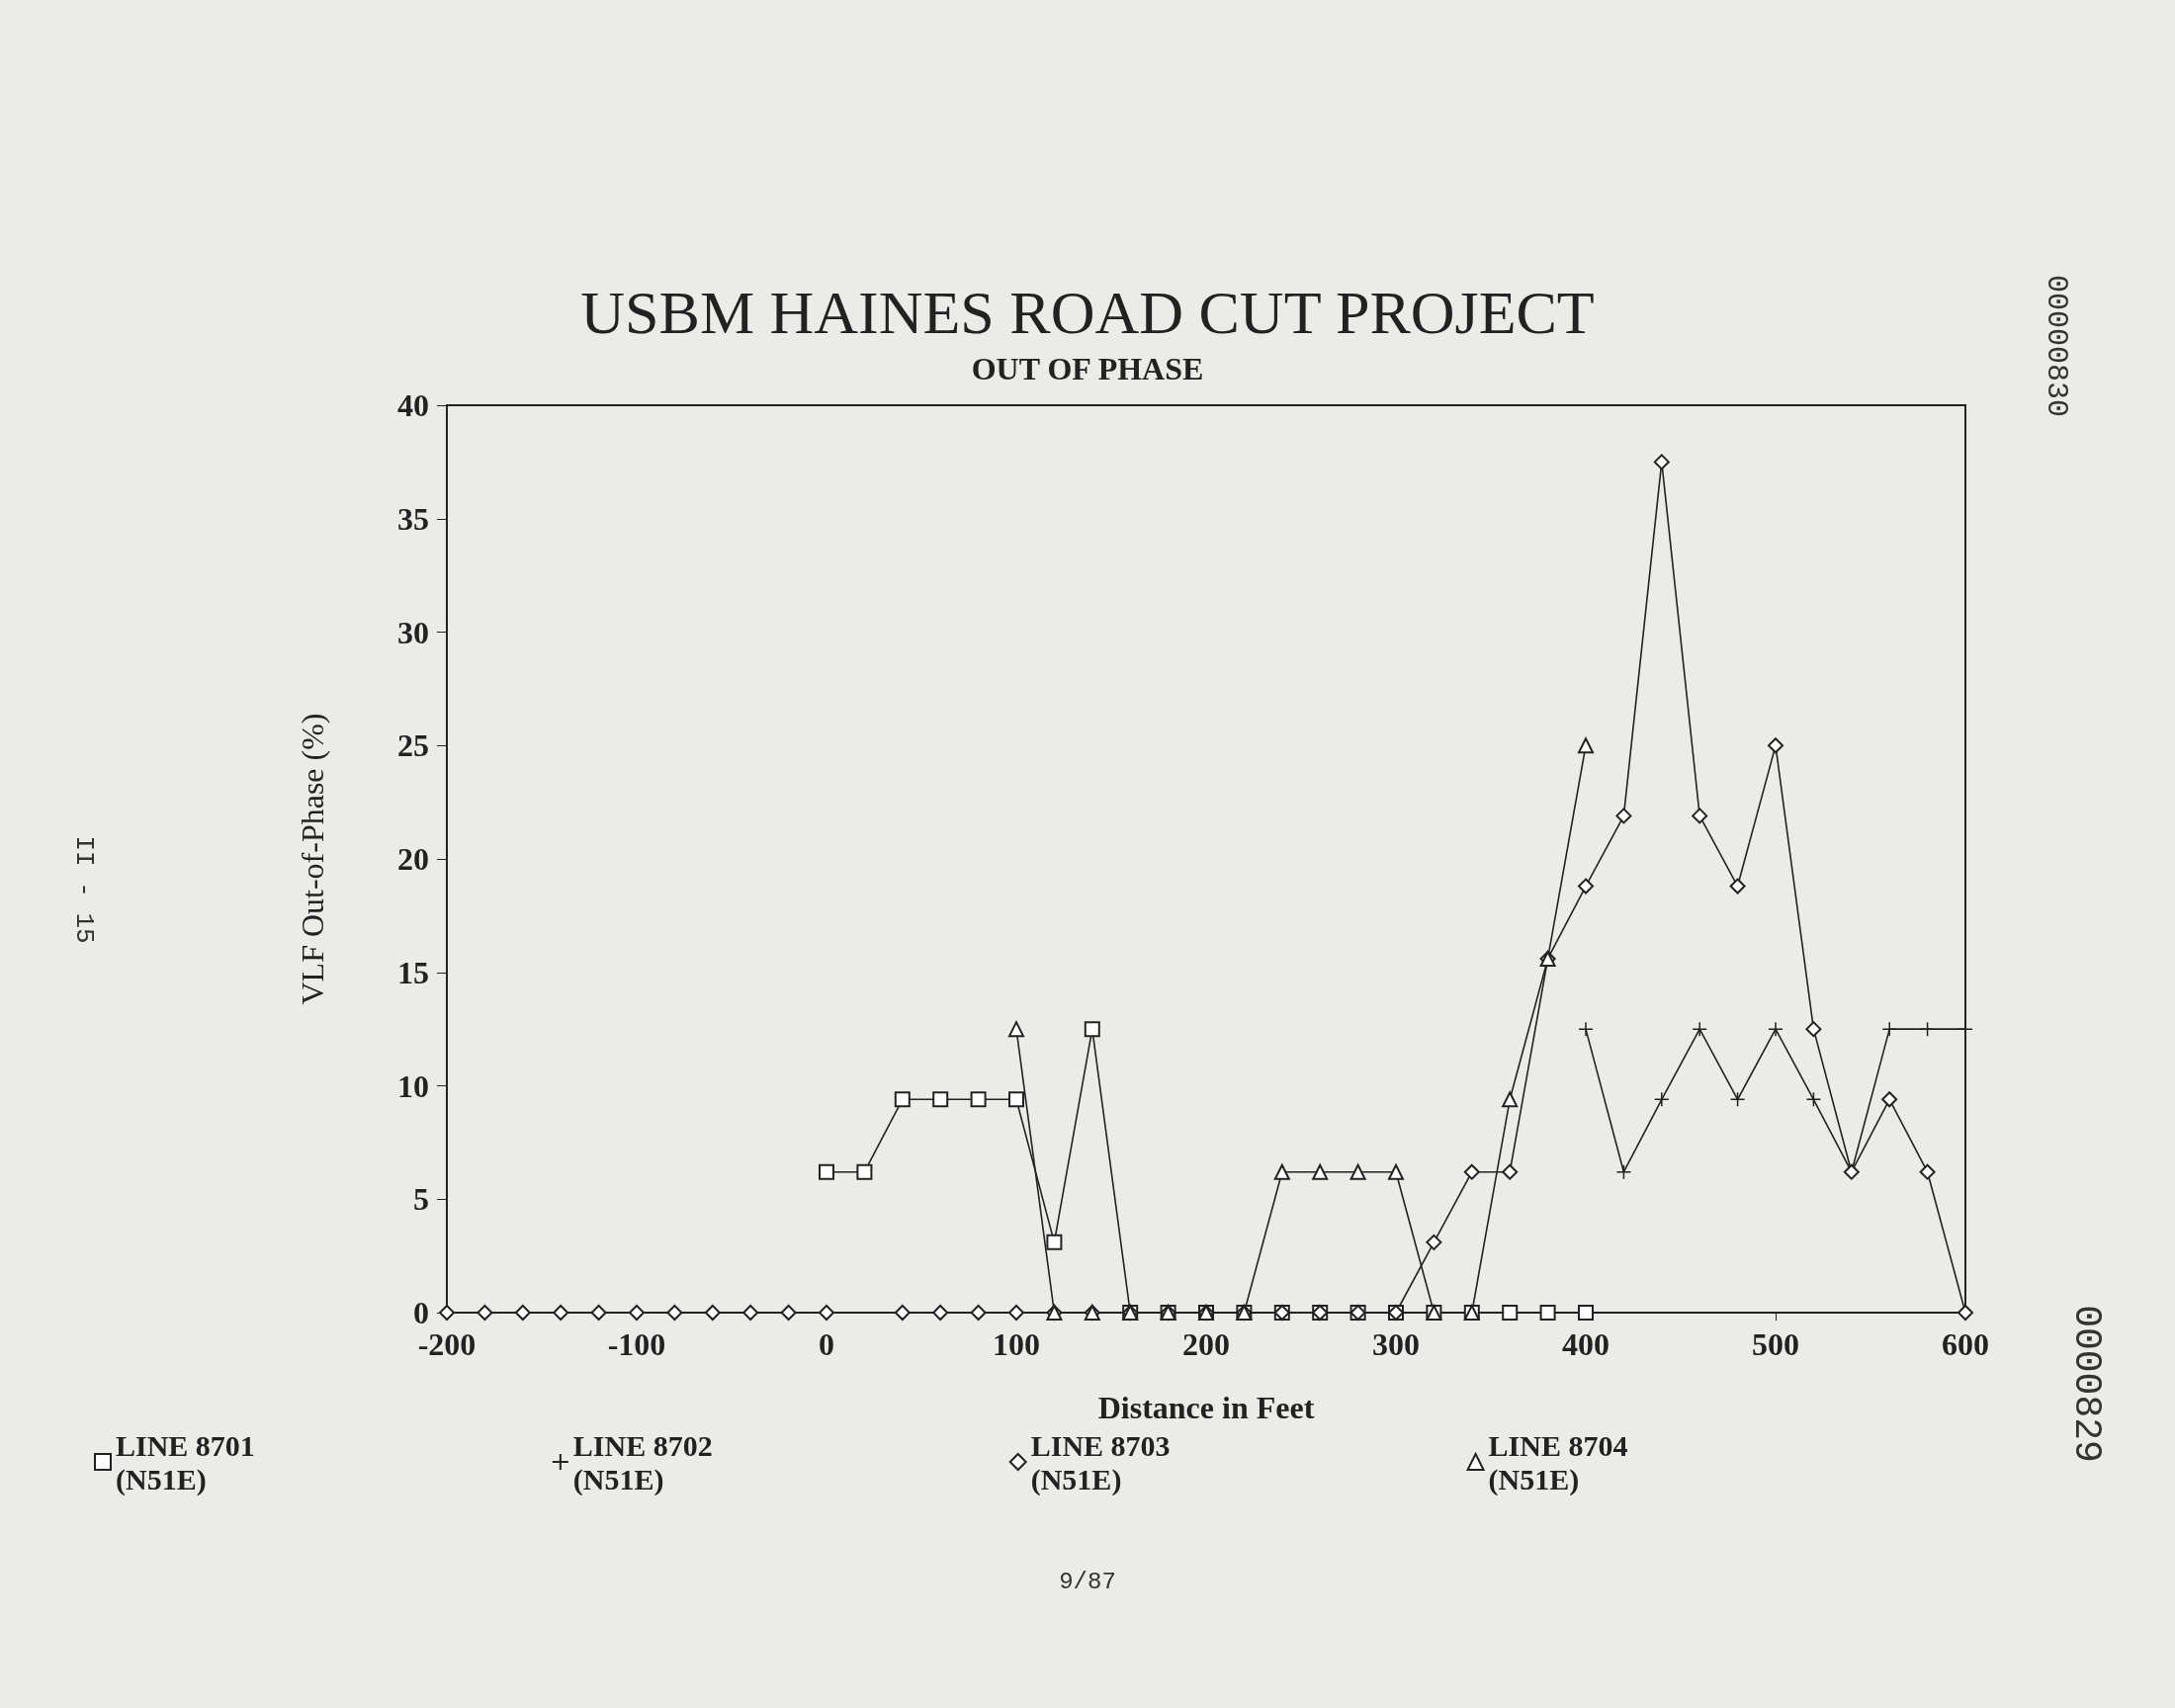 This screenshot has height=1708, width=2175. I want to click on x-tick-label: 300, so click(1396, 1344).